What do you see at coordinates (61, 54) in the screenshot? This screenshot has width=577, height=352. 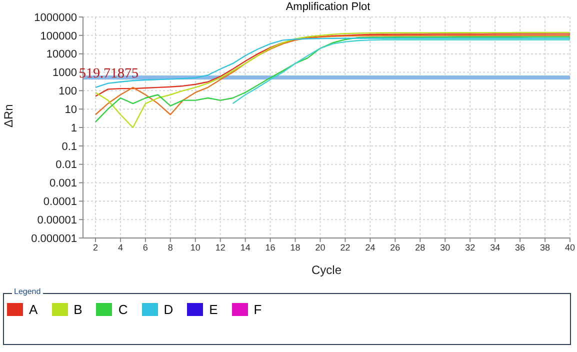 I see `y-tick-label: 10000` at bounding box center [61, 54].